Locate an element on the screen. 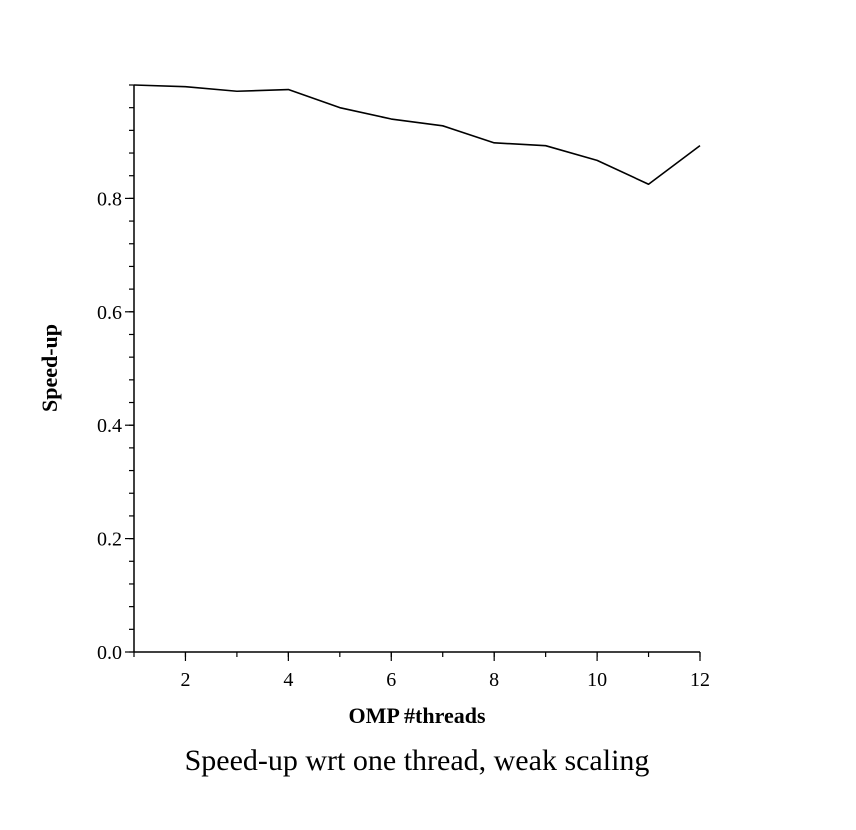 This screenshot has width=856, height=830. x-tick-label: 6 is located at coordinates (391, 680).